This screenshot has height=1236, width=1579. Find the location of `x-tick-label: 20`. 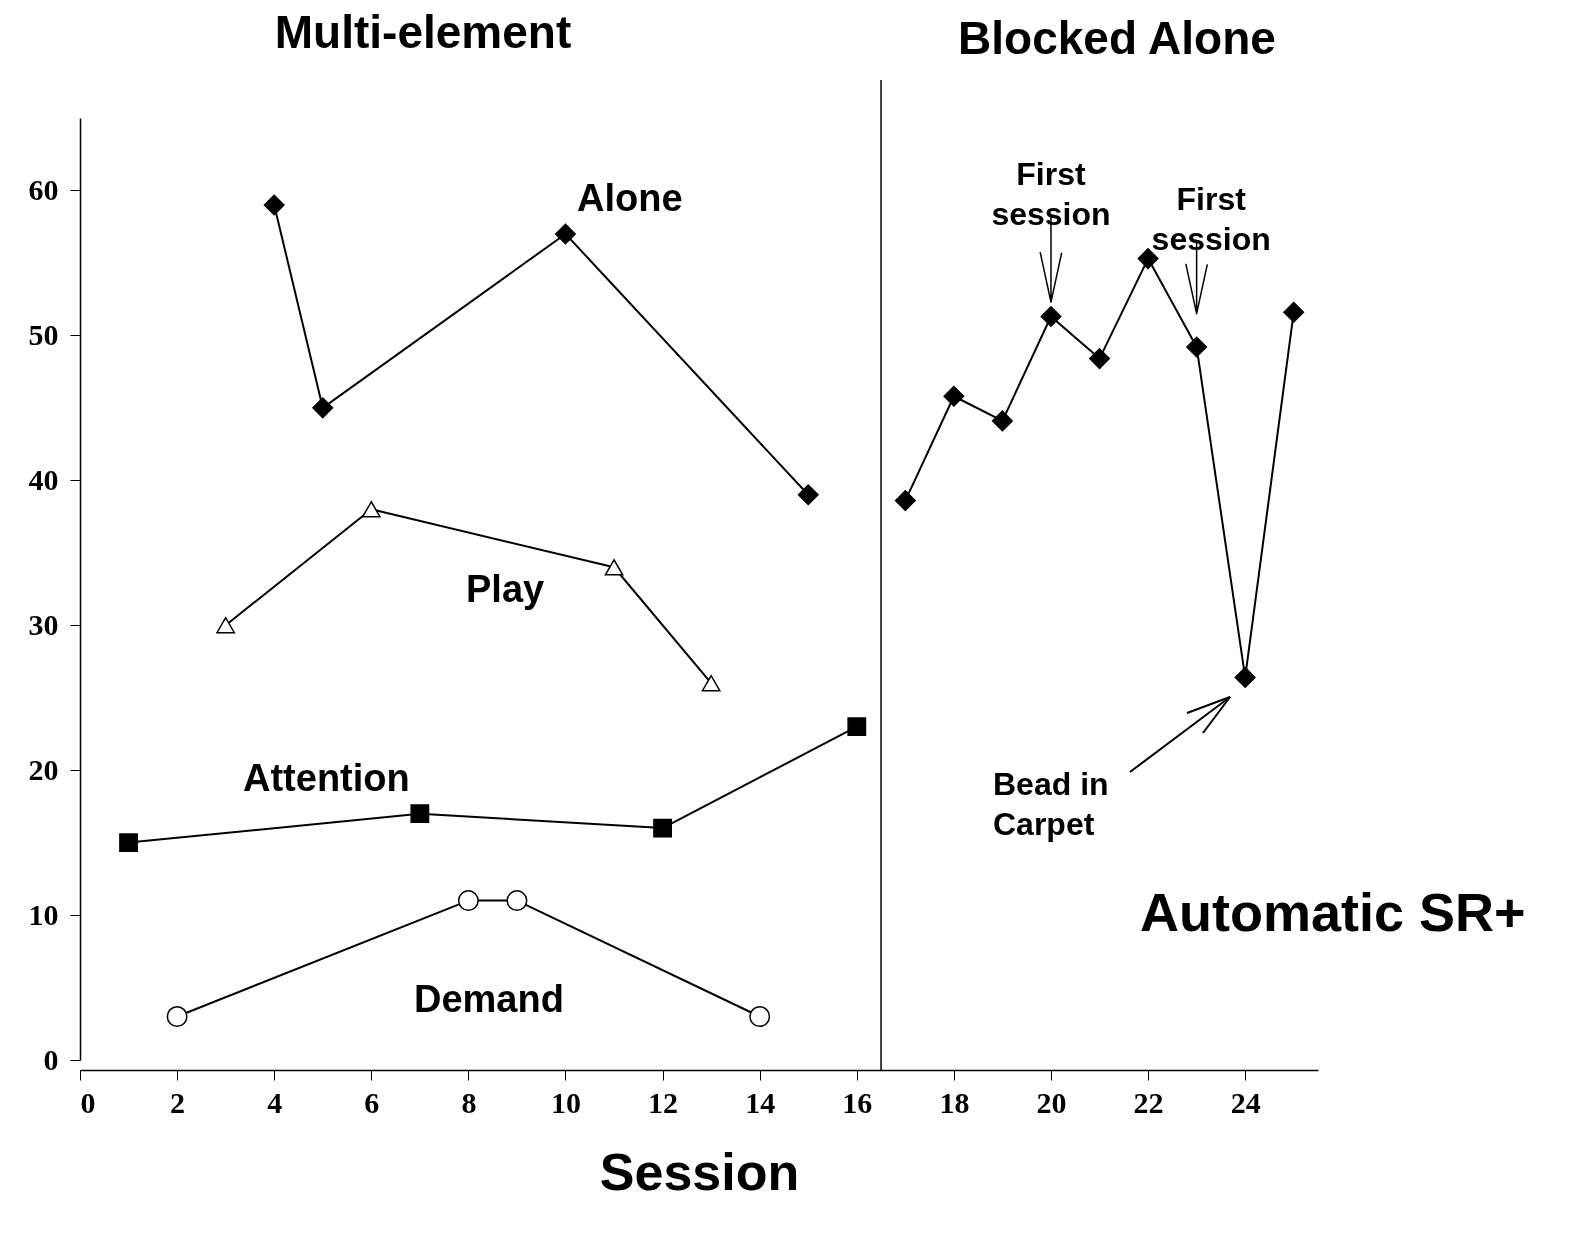

x-tick-label: 20 is located at coordinates (1051, 1102).